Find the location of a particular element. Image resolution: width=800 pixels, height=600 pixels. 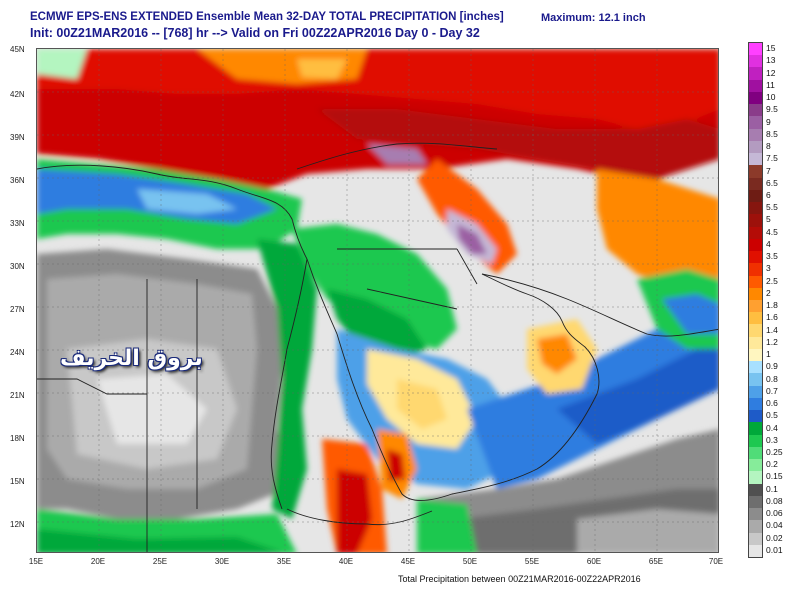

lon-label: 35E is located at coordinates (284, 561).